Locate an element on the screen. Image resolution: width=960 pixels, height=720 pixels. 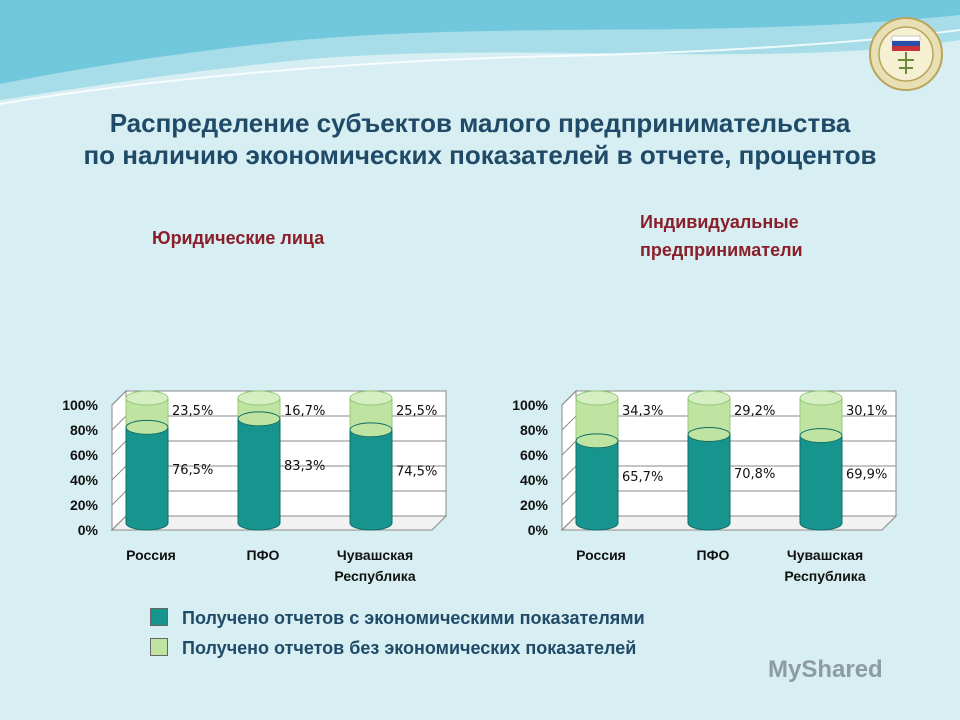
data-label-without-indicators: 23,5% is located at coordinates (192, 411).